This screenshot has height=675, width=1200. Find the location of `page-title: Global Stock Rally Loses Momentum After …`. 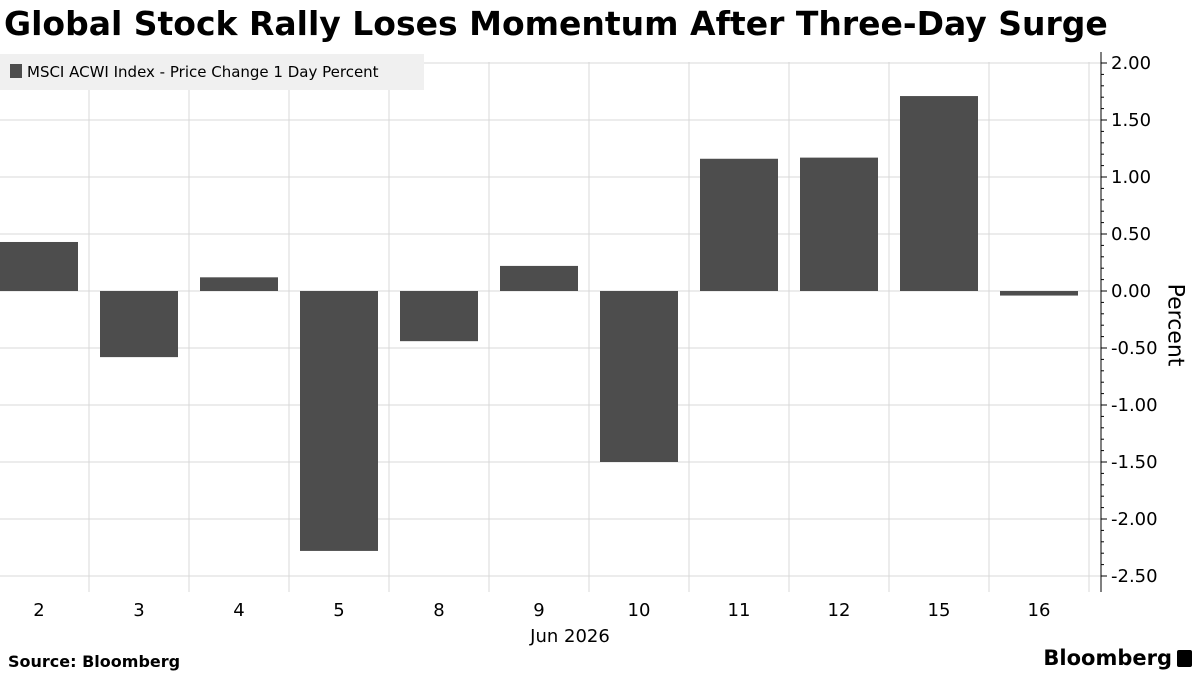

page-title: Global Stock Rally Loses Momentum After … is located at coordinates (556, 23).